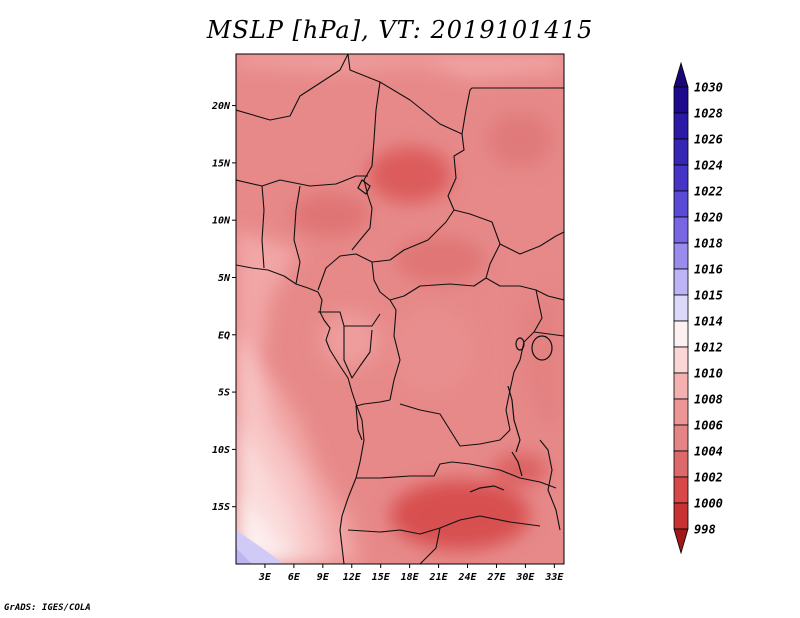  I want to click on lon-tick-label: 6E, so click(294, 577).